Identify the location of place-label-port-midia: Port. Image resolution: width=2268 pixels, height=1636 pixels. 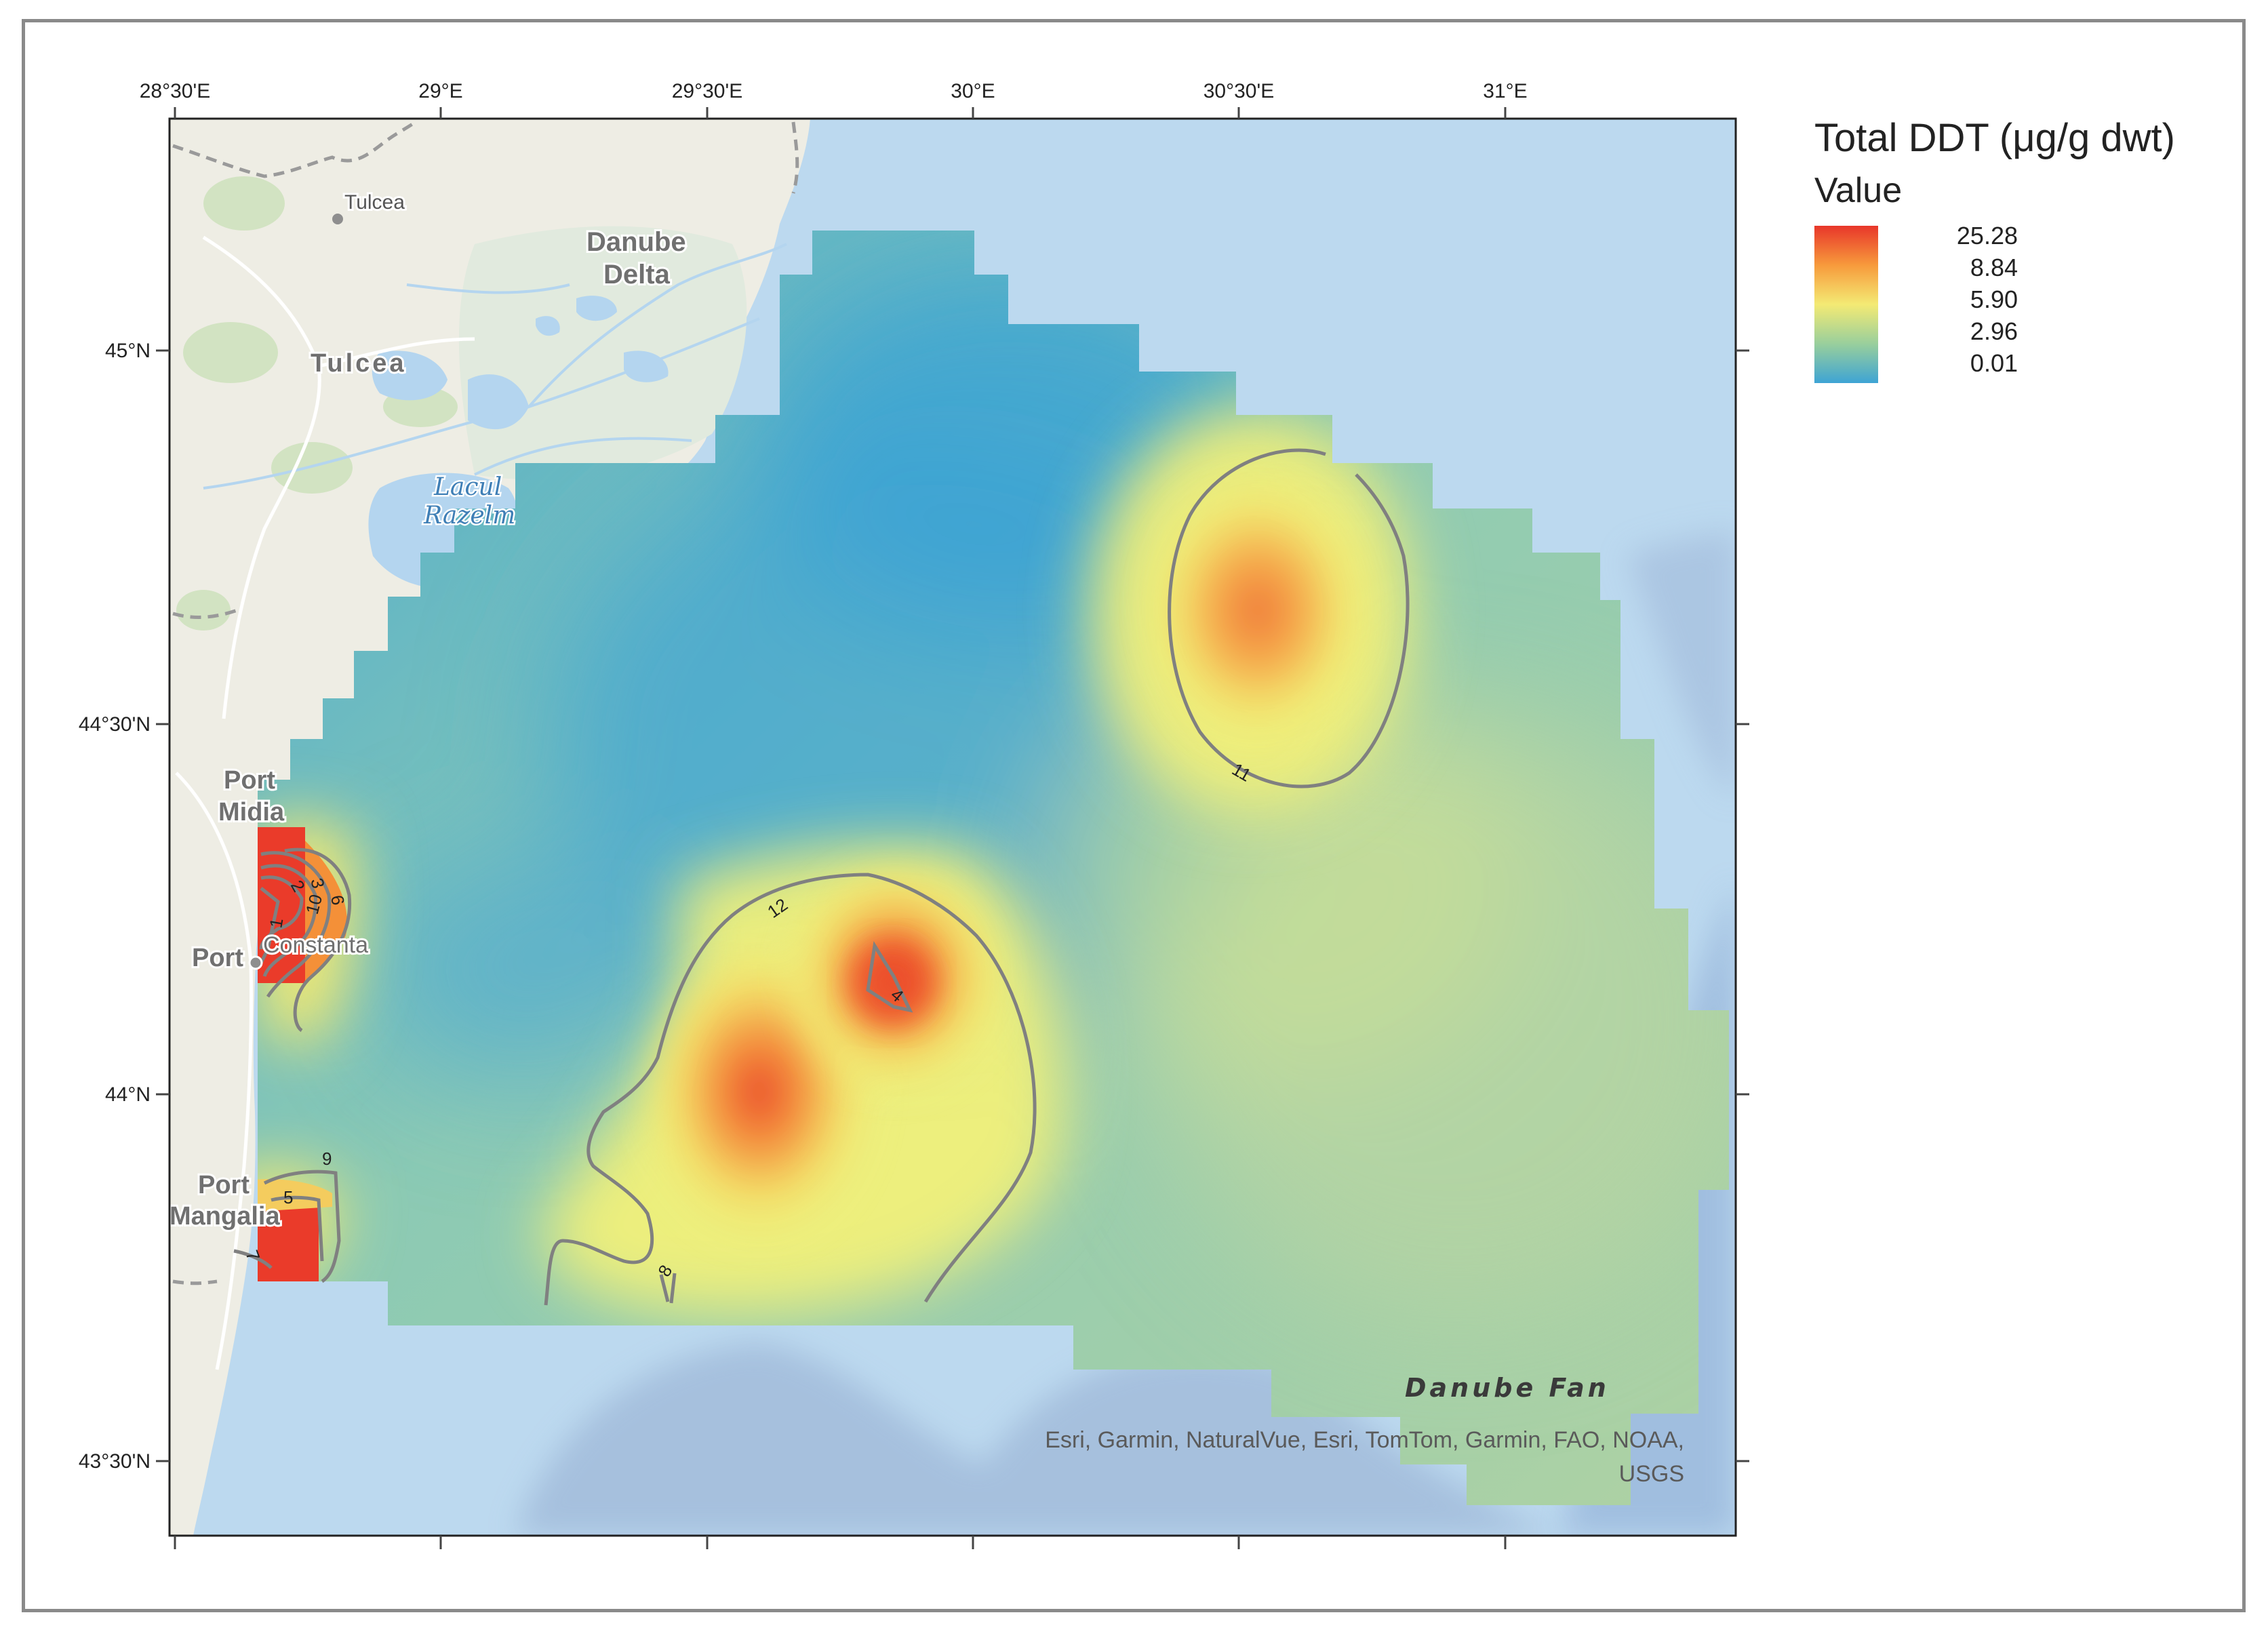
(250, 780).